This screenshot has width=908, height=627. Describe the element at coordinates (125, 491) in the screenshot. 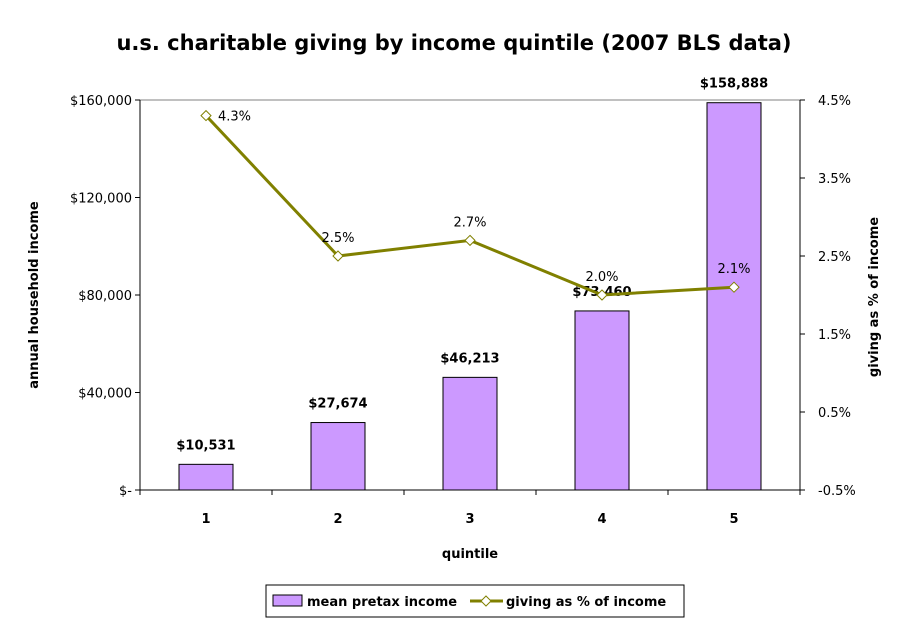

I see `y-tick-label: $-` at that location.